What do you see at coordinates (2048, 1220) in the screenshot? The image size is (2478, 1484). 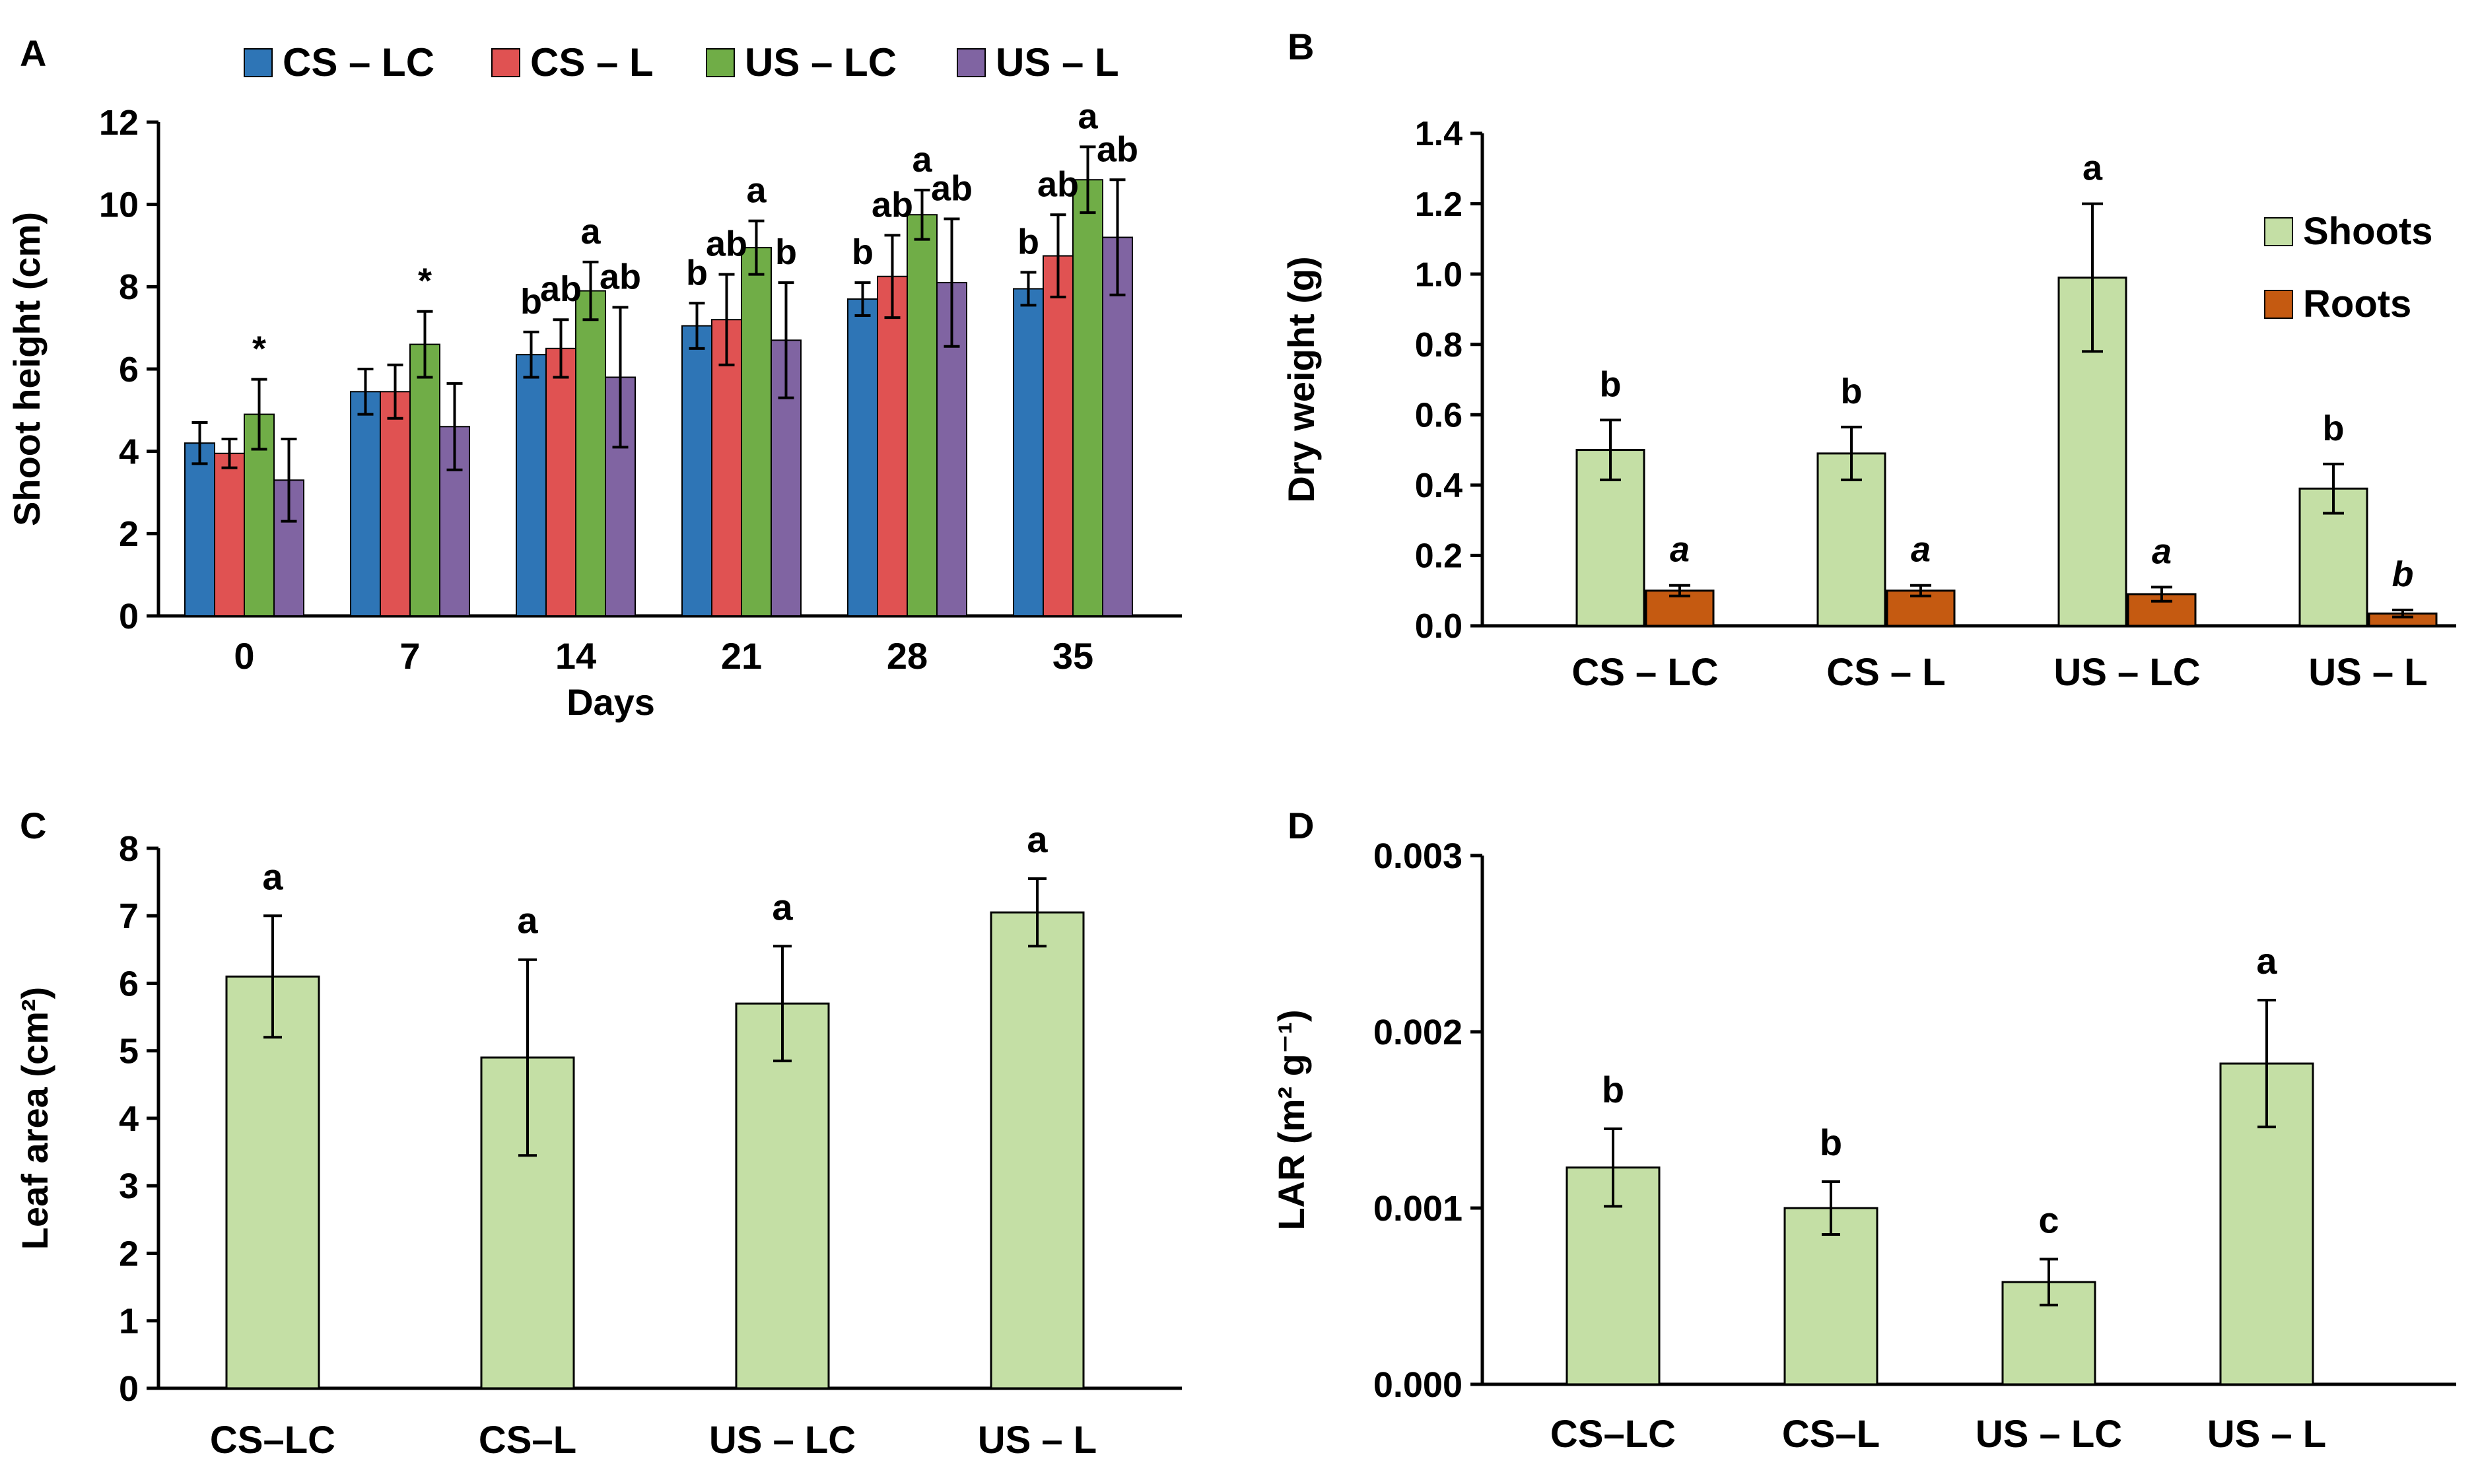 I see `significance-label: c` at bounding box center [2048, 1220].